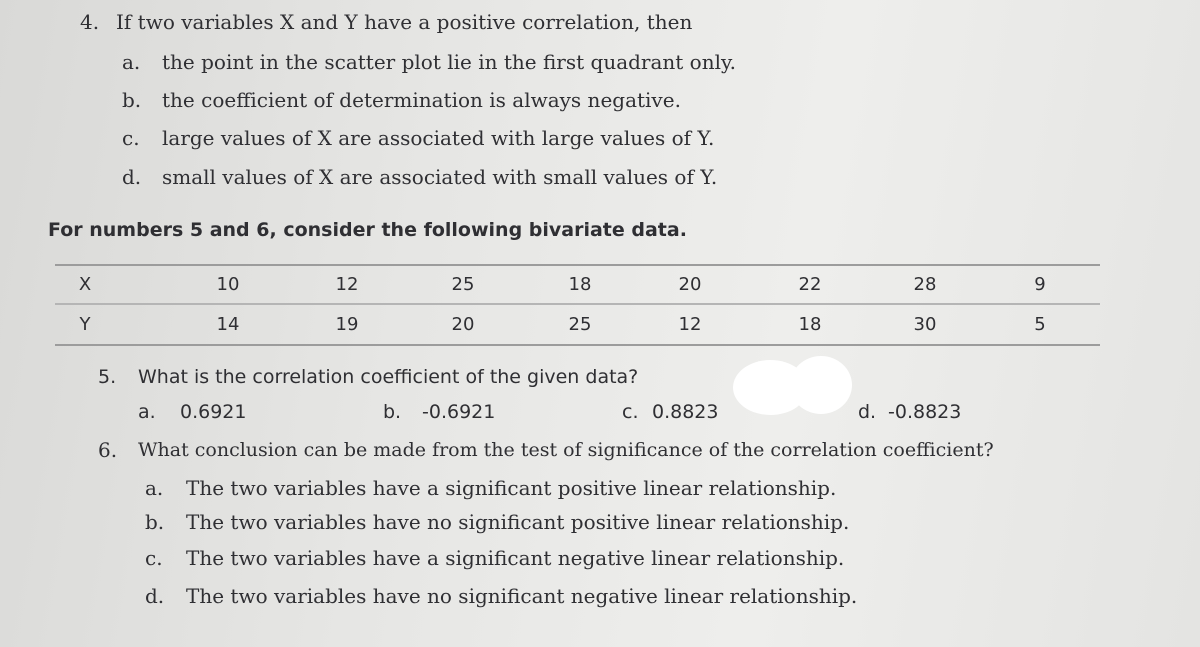 This screenshot has height=647, width=1200. What do you see at coordinates (925, 284) in the screenshot?
I see `table-cell: 28` at bounding box center [925, 284].